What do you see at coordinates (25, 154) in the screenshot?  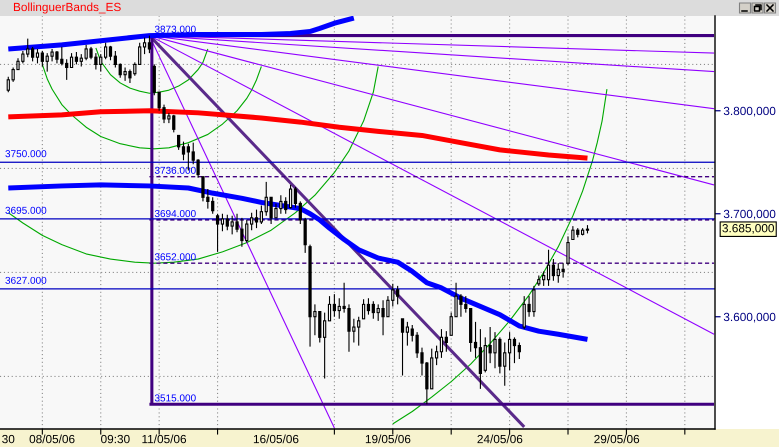 I see `ref-line-label: 3750.000` at bounding box center [25, 154].